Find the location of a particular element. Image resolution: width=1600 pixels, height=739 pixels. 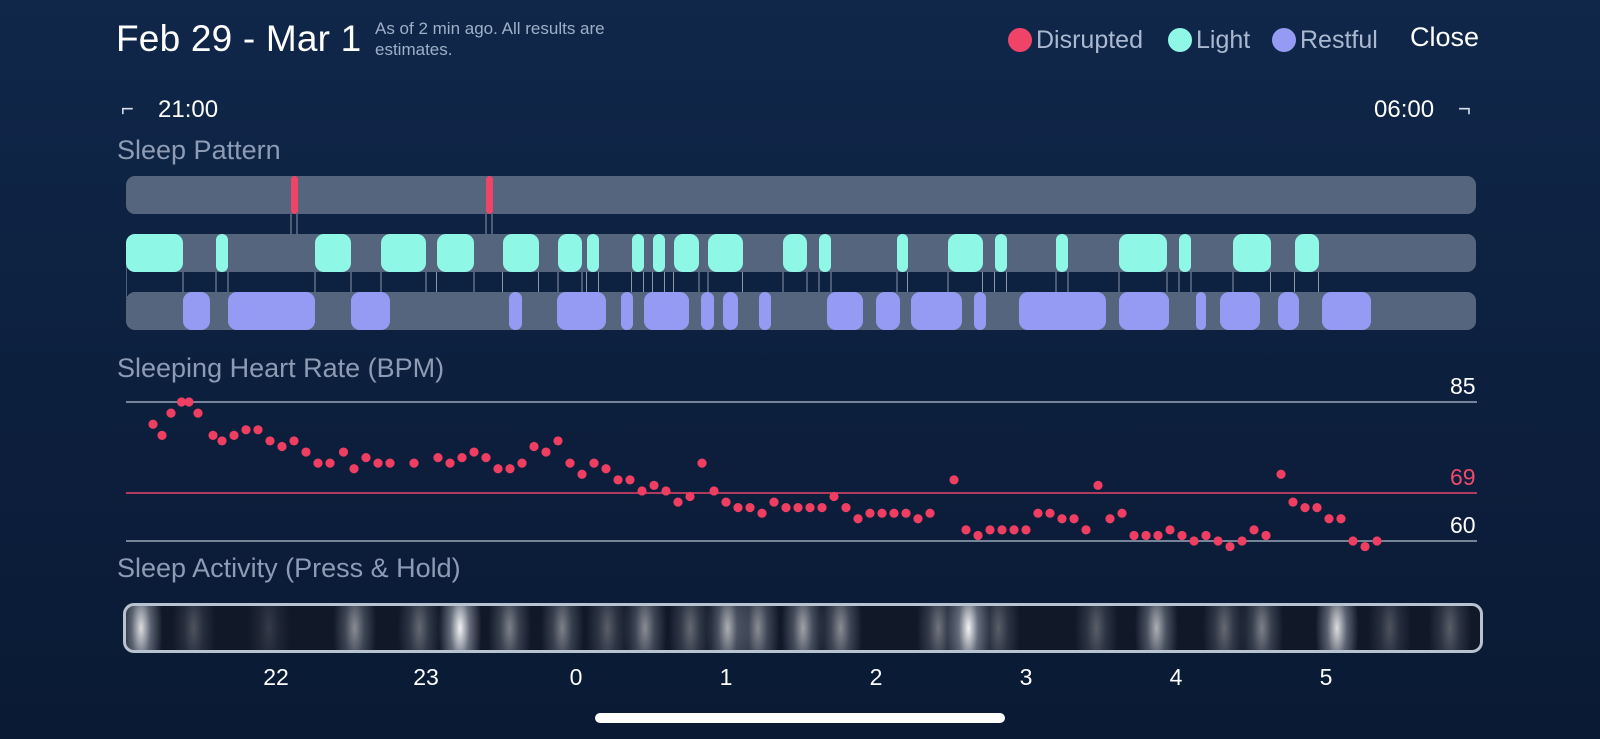

hr-avg-label: 69 is located at coordinates (1463, 477).